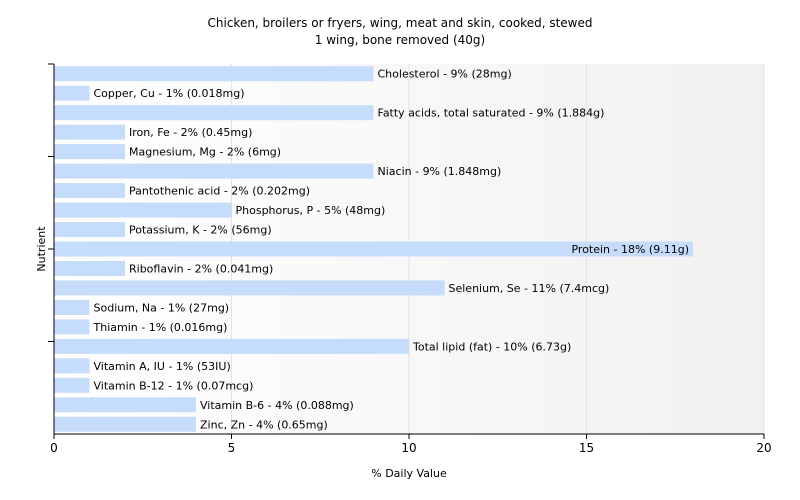 The width and height of the screenshot is (800, 500). I want to click on bar-label: Potassium, K - 2% (56mg), so click(200, 230).